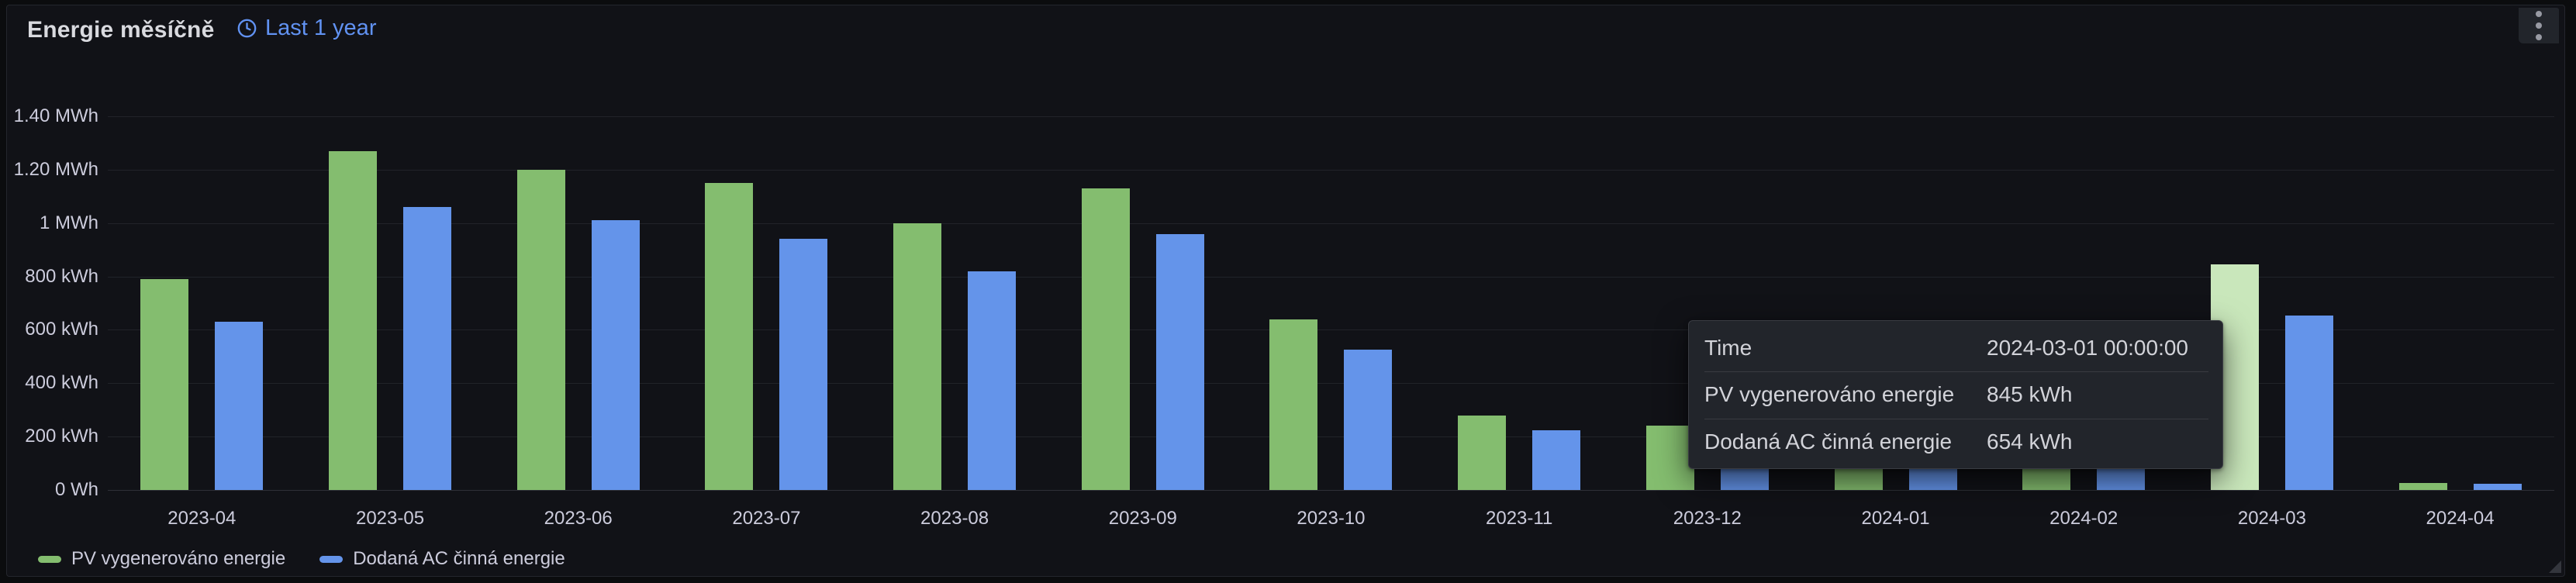 This screenshot has height=583, width=2576. What do you see at coordinates (729, 336) in the screenshot?
I see `bar-2023-07-pv` at bounding box center [729, 336].